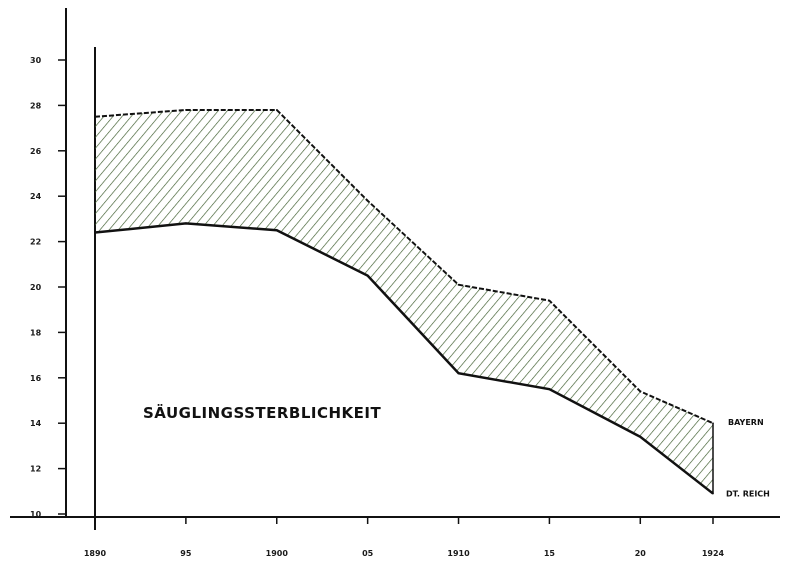 The height and width of the screenshot is (565, 785). Describe the element at coordinates (262, 412) in the screenshot. I see `chart-title: SÄUGLINGSSTERBLICHKEIT` at that location.